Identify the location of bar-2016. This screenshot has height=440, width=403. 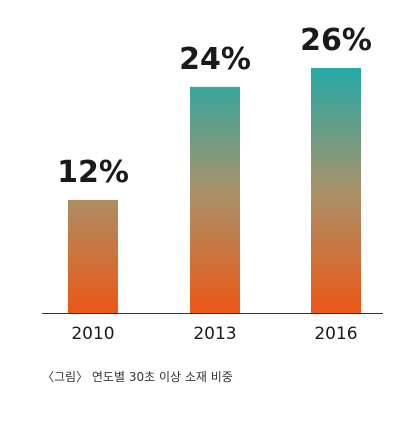
(336, 190).